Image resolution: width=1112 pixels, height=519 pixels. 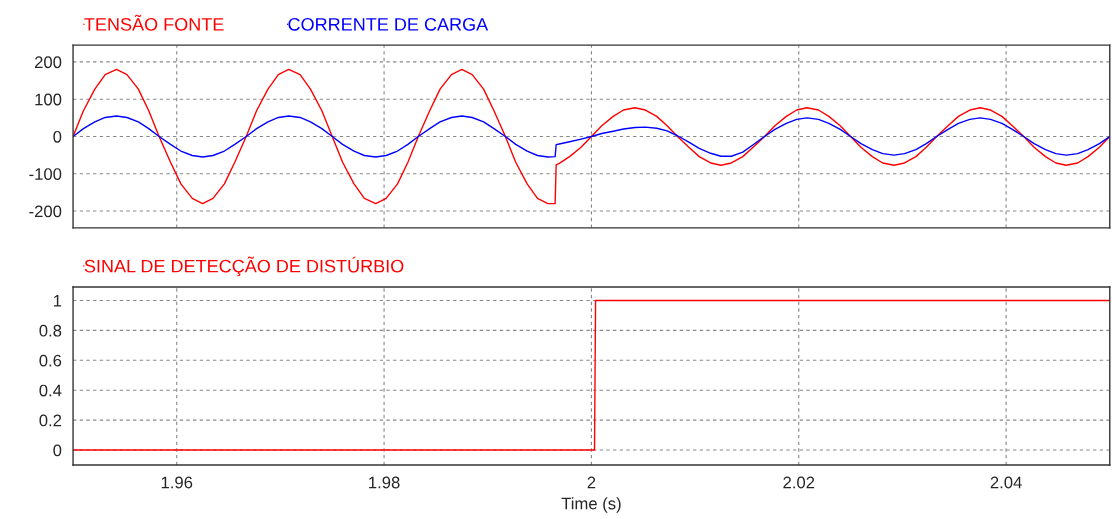 What do you see at coordinates (57, 301) in the screenshot?
I see `y-tick-label: 1` at bounding box center [57, 301].